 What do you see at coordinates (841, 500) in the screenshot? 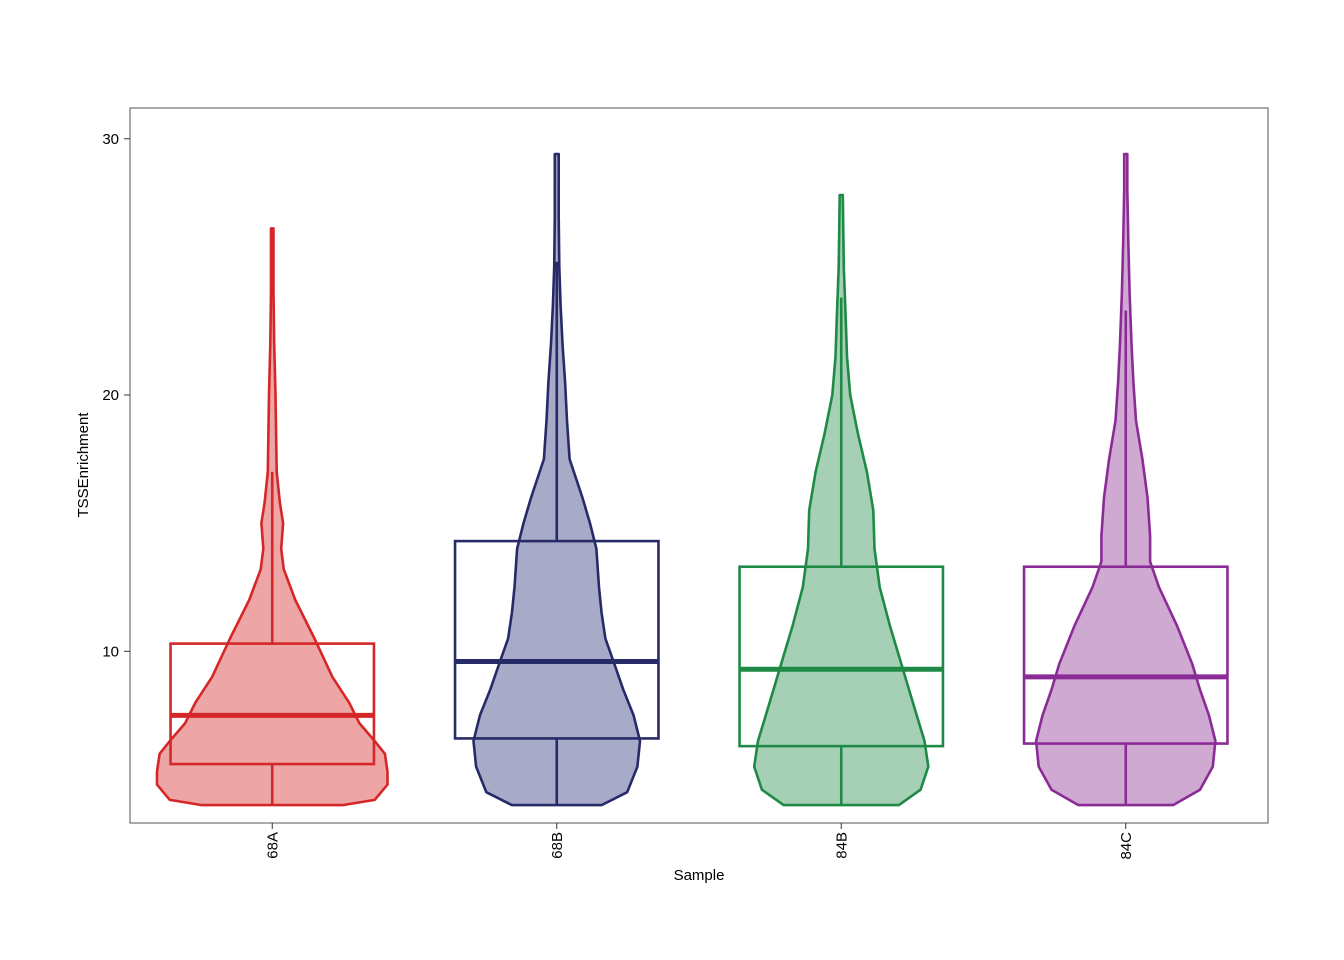
I see `violin-84B` at bounding box center [841, 500].